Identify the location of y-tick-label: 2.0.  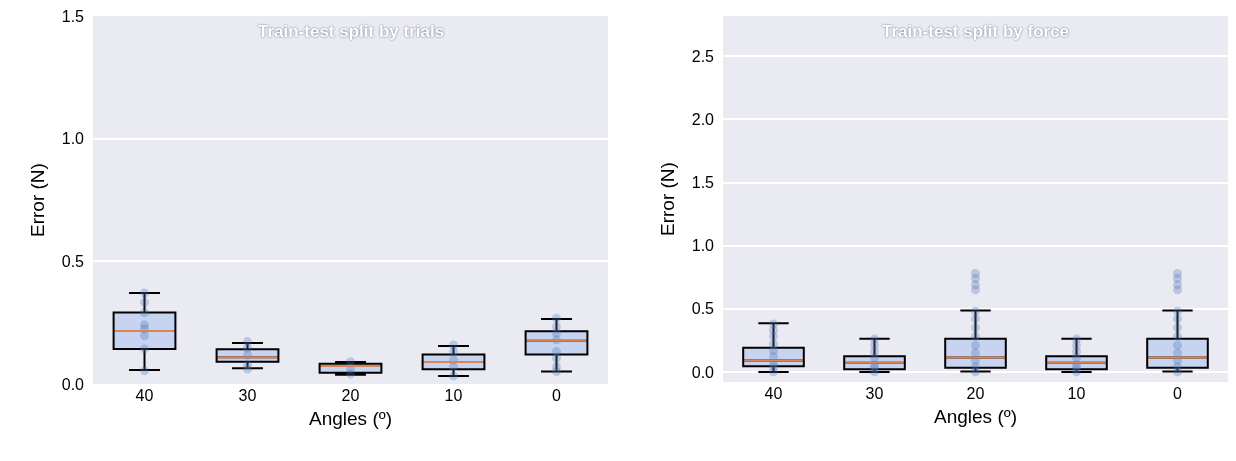
(703, 120).